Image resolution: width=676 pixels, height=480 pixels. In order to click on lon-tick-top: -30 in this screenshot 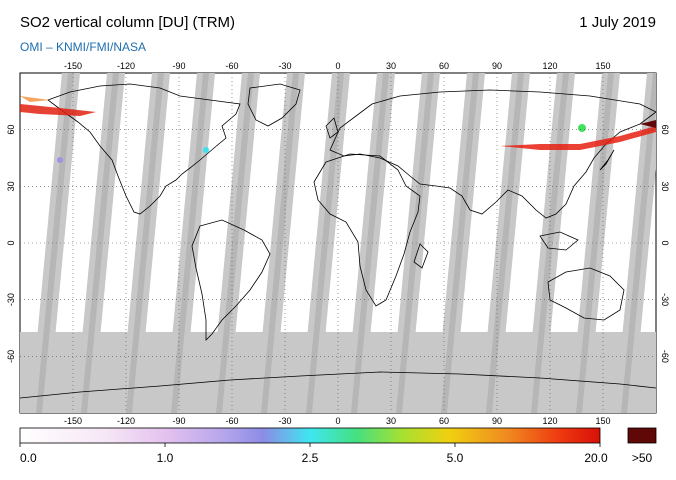, I will do `click(284, 66)`.